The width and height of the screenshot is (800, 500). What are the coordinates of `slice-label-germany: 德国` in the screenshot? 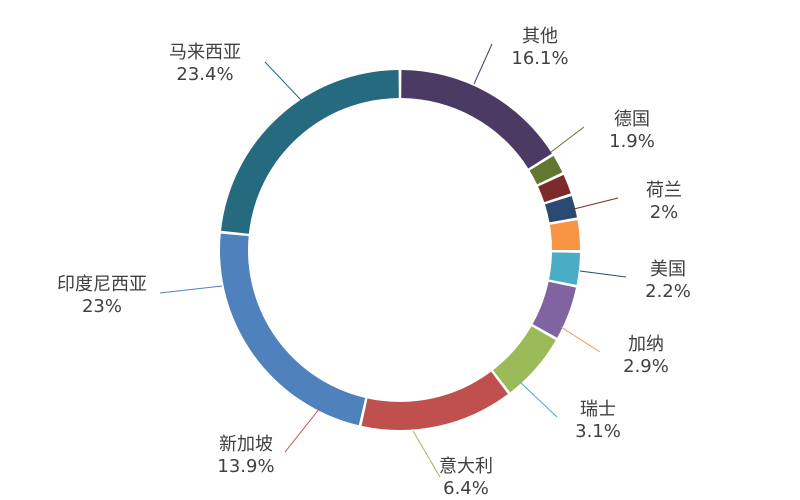 It's located at (632, 119).